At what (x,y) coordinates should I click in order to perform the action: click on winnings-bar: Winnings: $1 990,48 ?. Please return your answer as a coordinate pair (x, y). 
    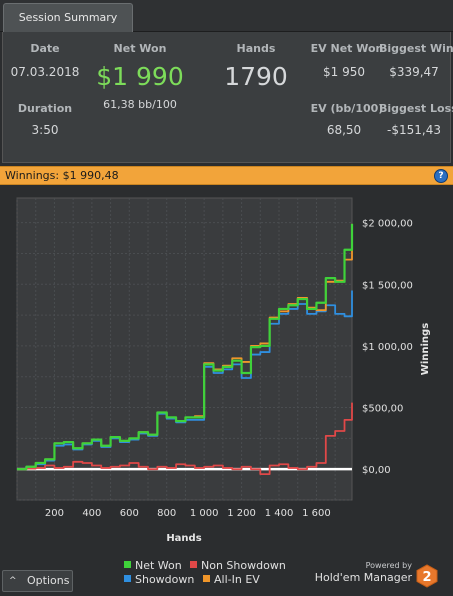
    Looking at the image, I should click on (226, 175).